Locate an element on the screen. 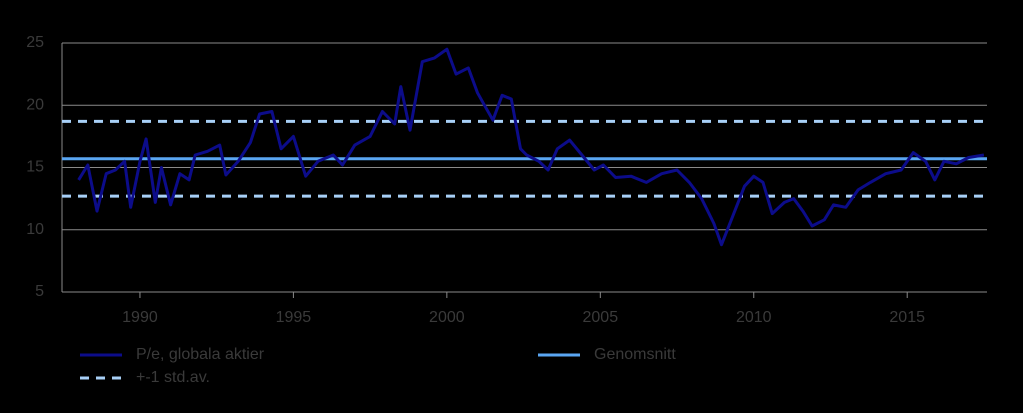 The height and width of the screenshot is (413, 1023). y-tick-label: 25 is located at coordinates (35, 42).